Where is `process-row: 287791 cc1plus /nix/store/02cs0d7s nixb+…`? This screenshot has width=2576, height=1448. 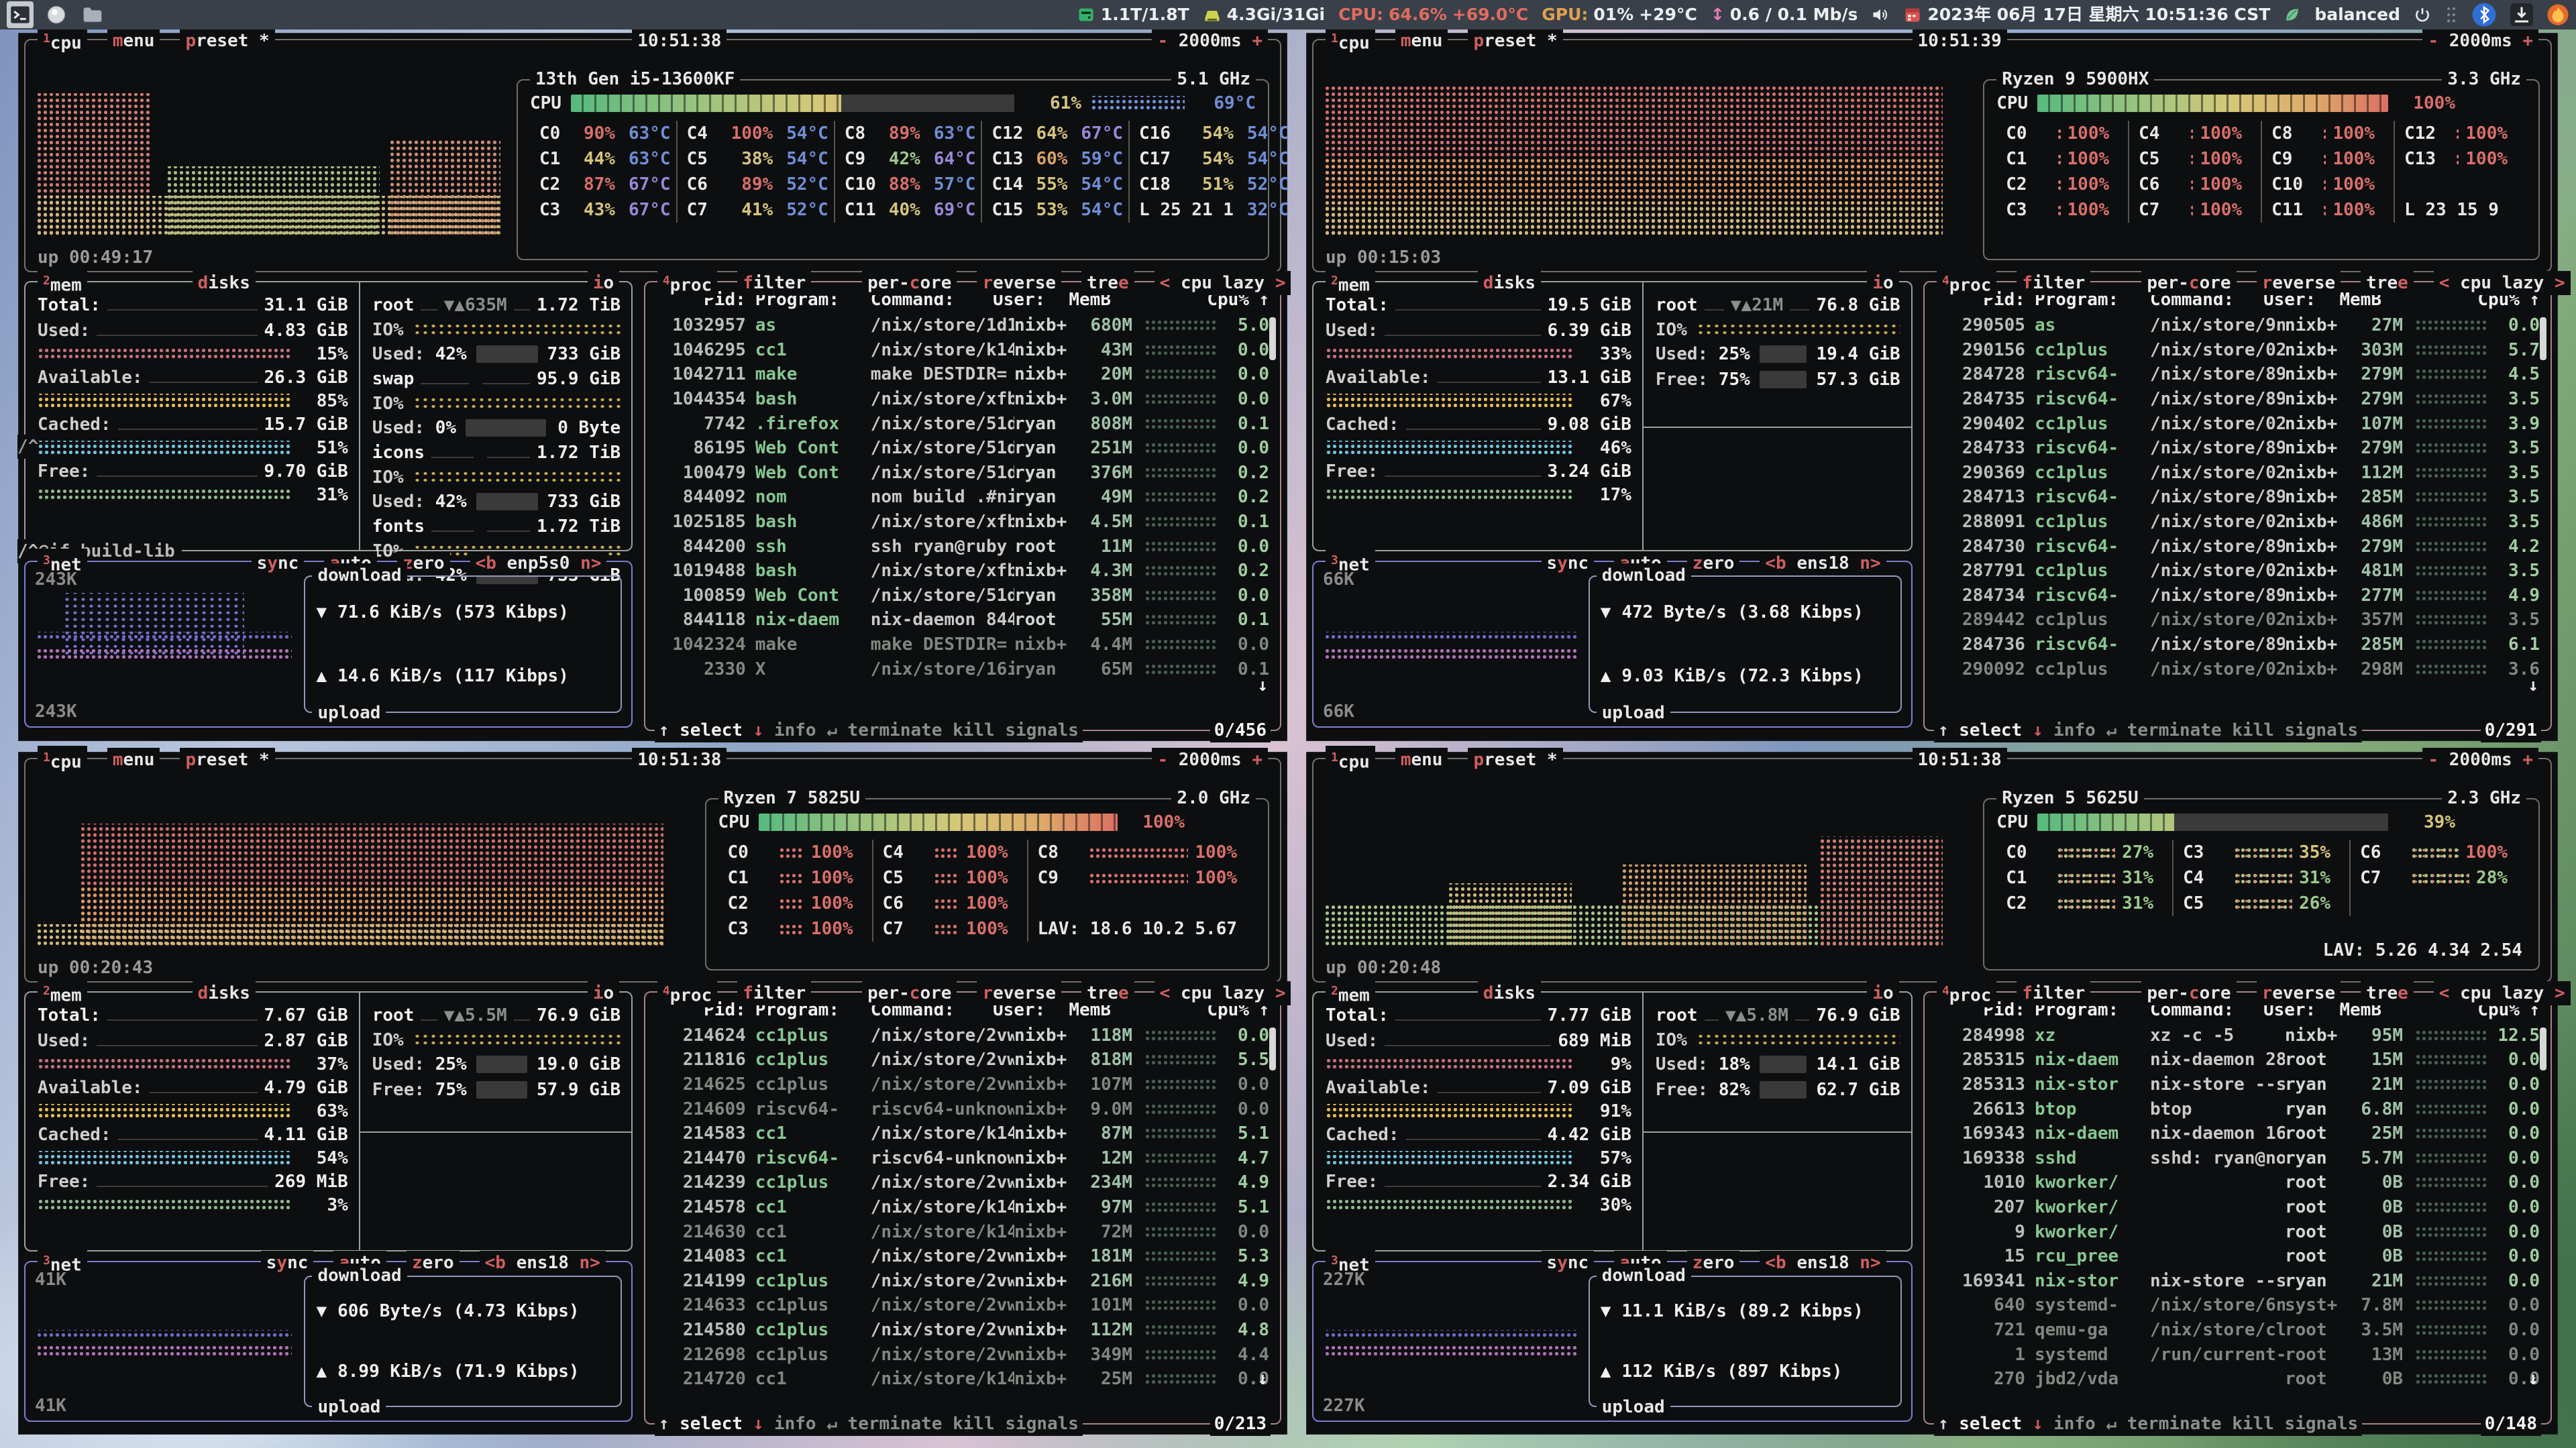 process-row: 287791 cc1plus /nix/store/02cs0d7s nixb+… is located at coordinates (2251, 571).